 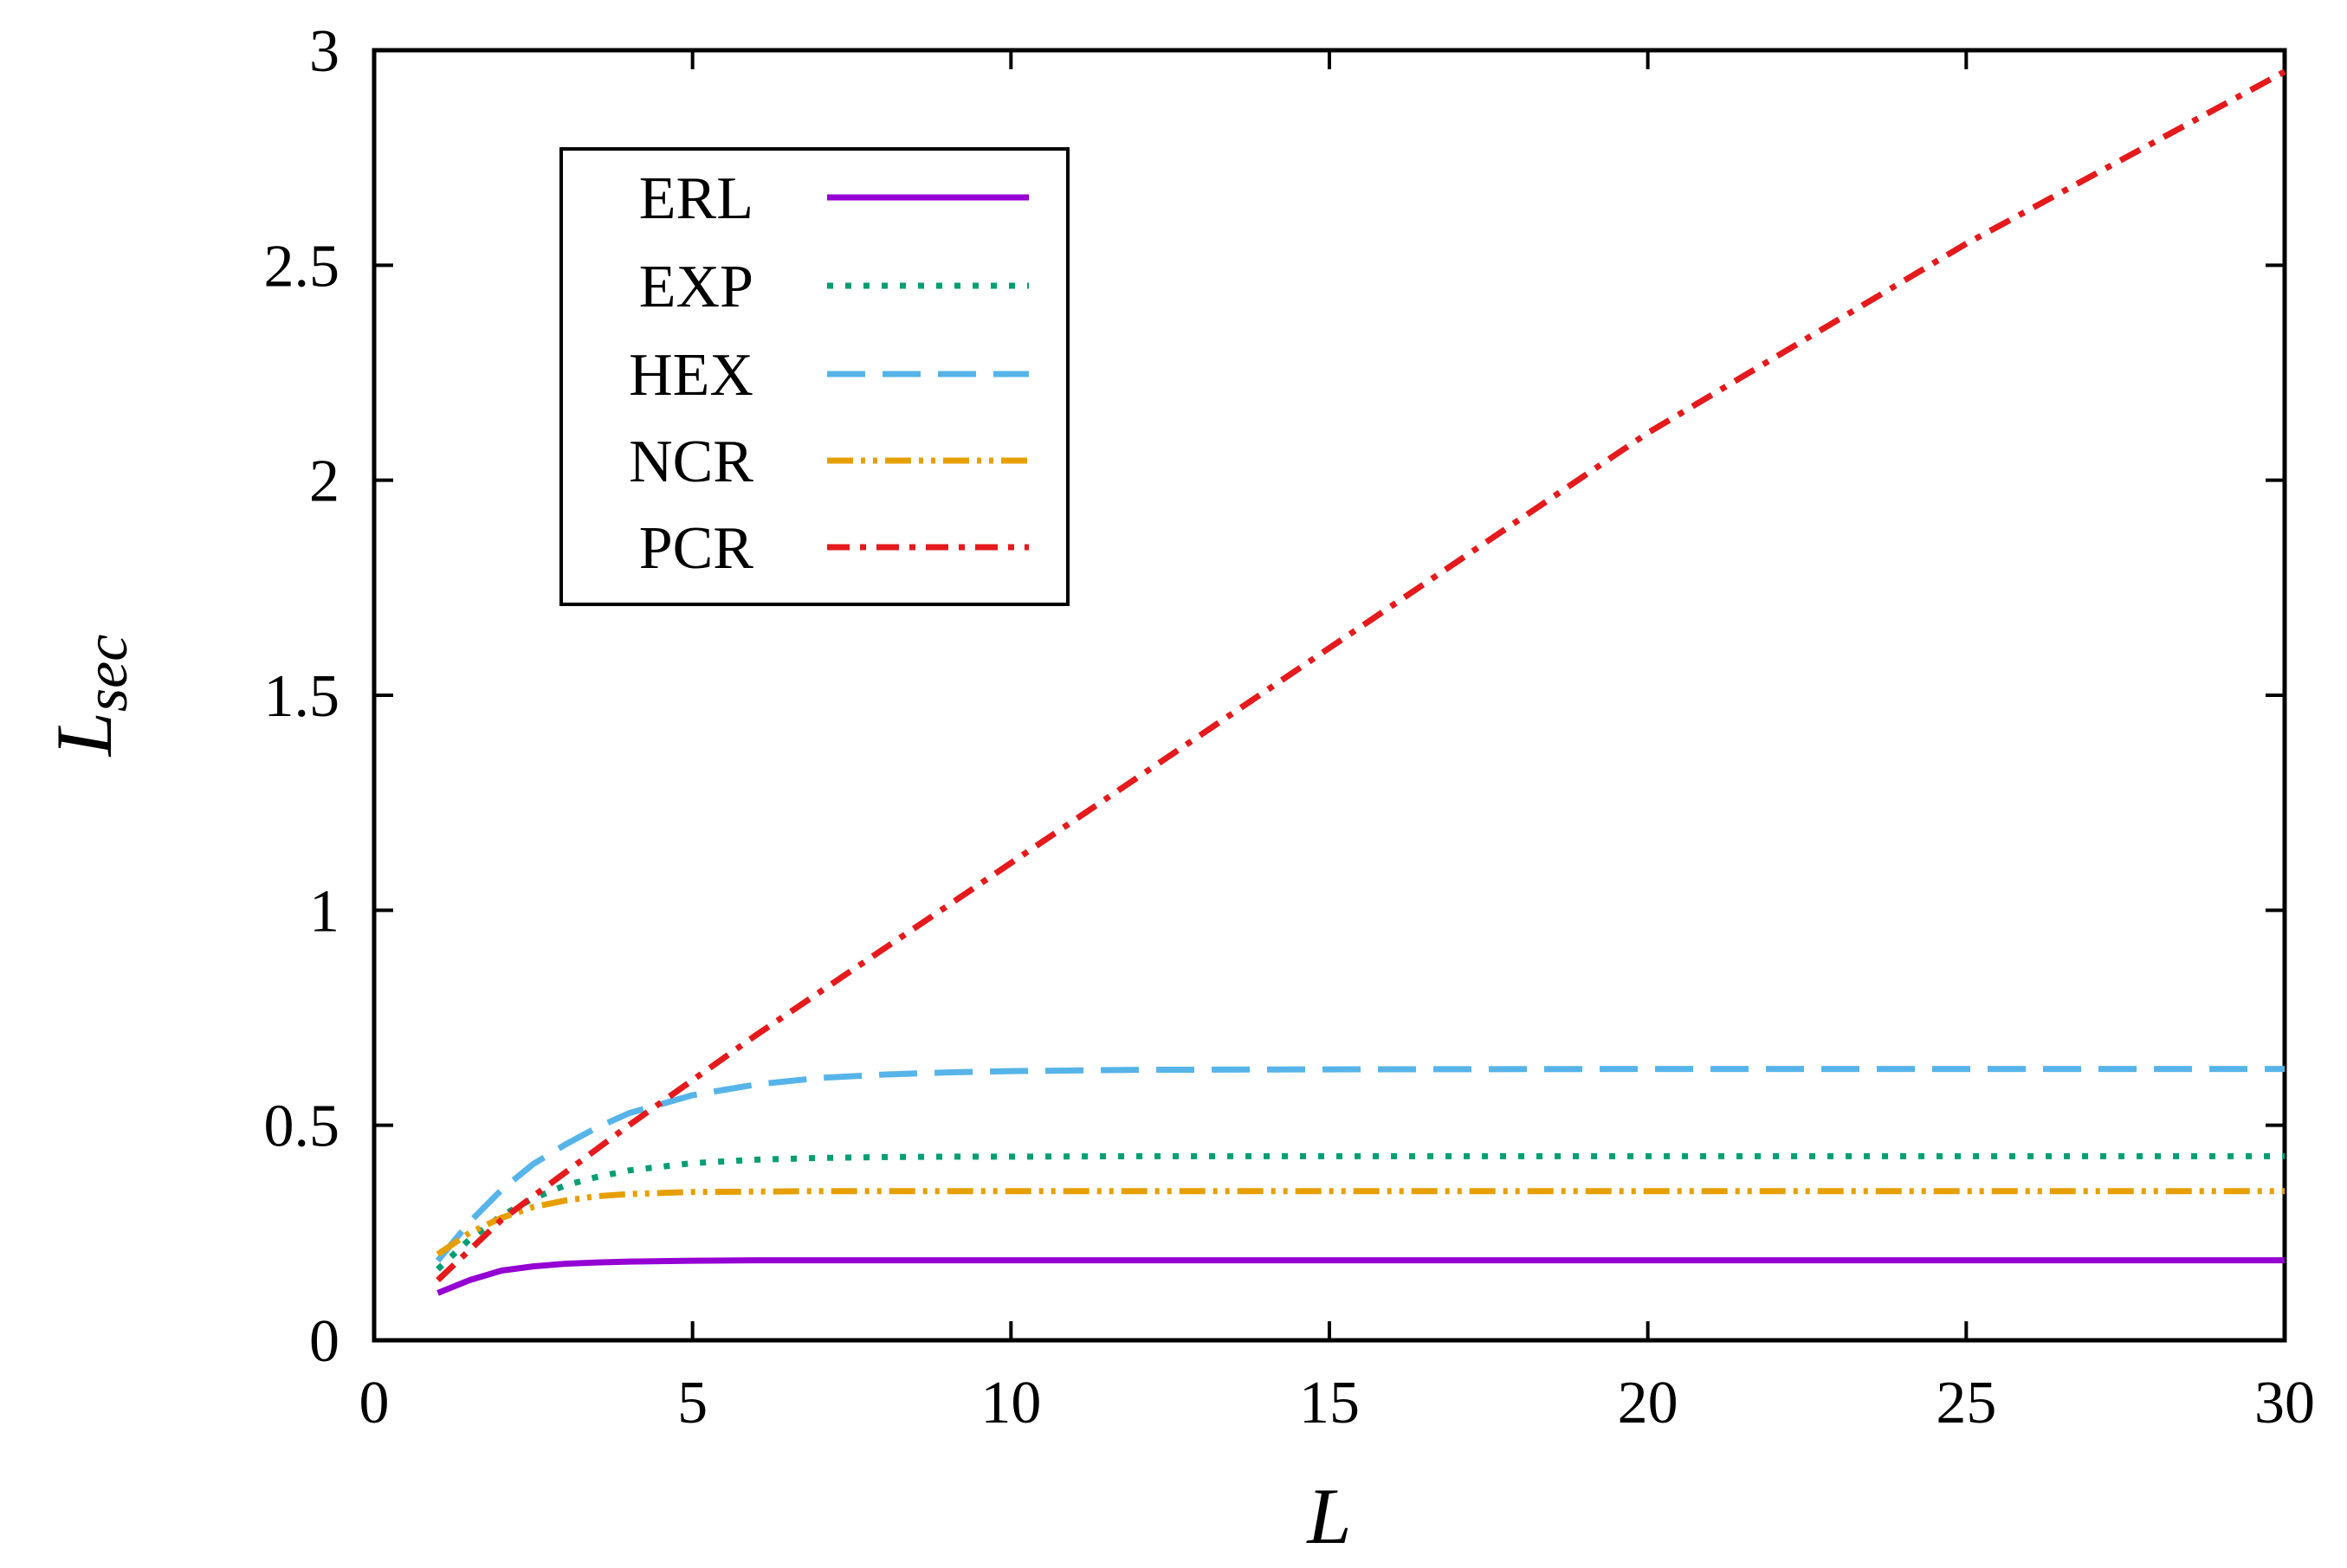 I want to click on y-axis-label-base: L, so click(x=84, y=735).